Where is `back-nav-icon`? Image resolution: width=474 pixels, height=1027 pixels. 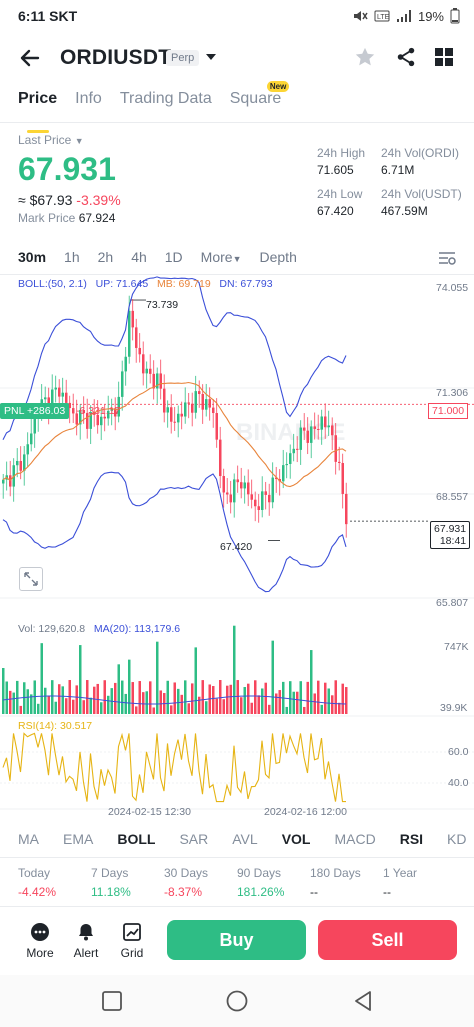 back-nav-icon is located at coordinates (363, 1001).